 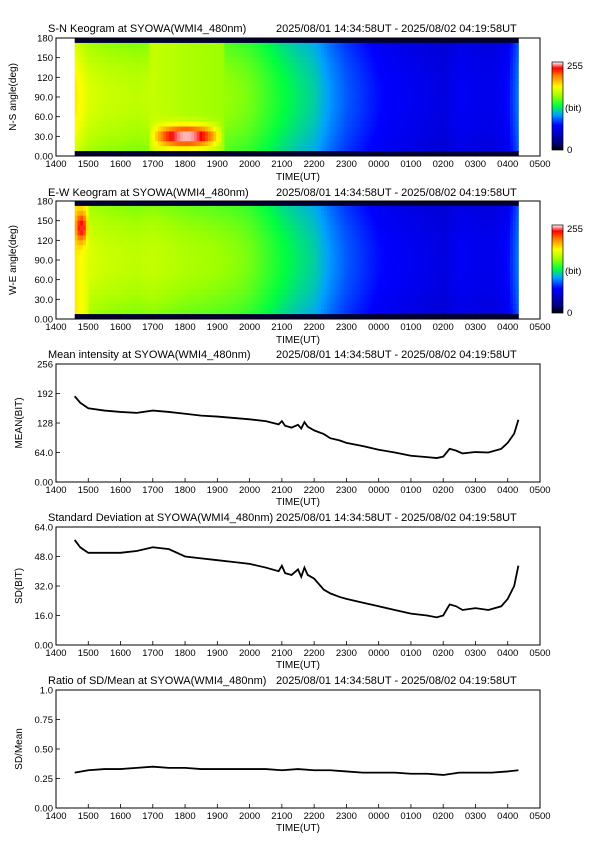 I want to click on y-tick-label: 120, so click(x=45, y=78).